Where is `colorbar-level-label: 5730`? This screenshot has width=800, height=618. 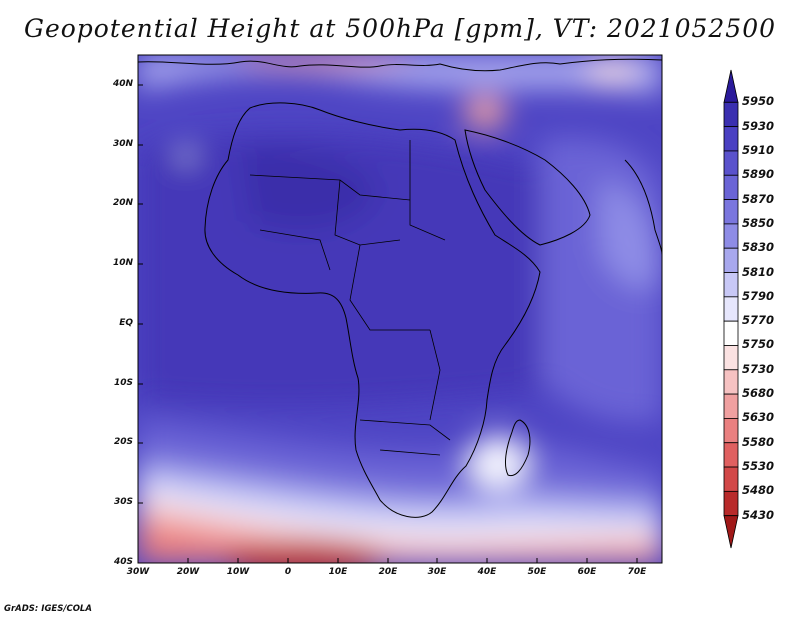 colorbar-level-label: 5730 is located at coordinates (758, 368).